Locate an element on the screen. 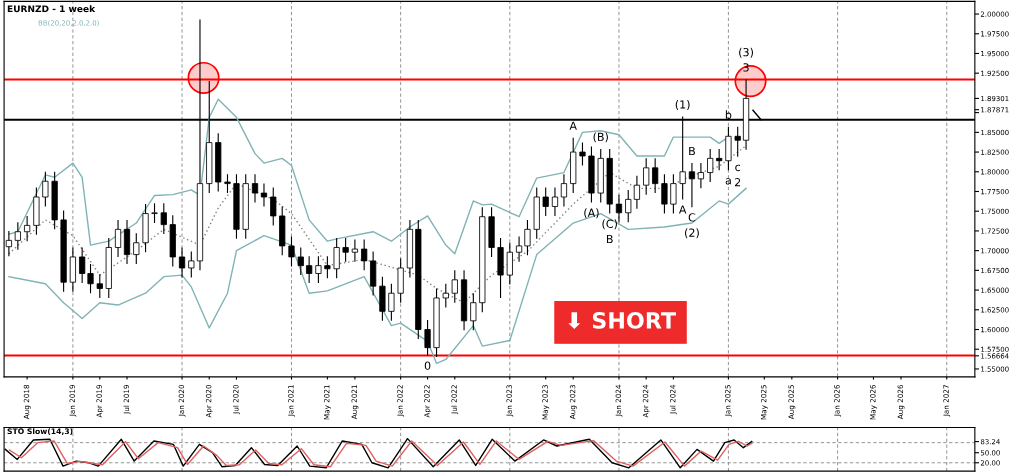  annotation: c is located at coordinates (738, 168).